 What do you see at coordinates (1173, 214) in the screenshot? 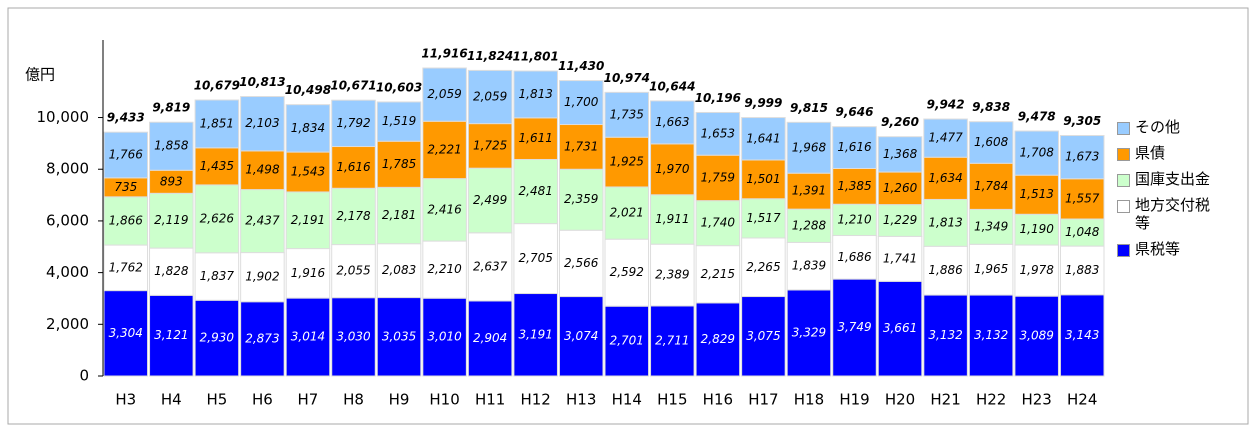
I see `legend-label: 地方交付税等` at bounding box center [1173, 214].